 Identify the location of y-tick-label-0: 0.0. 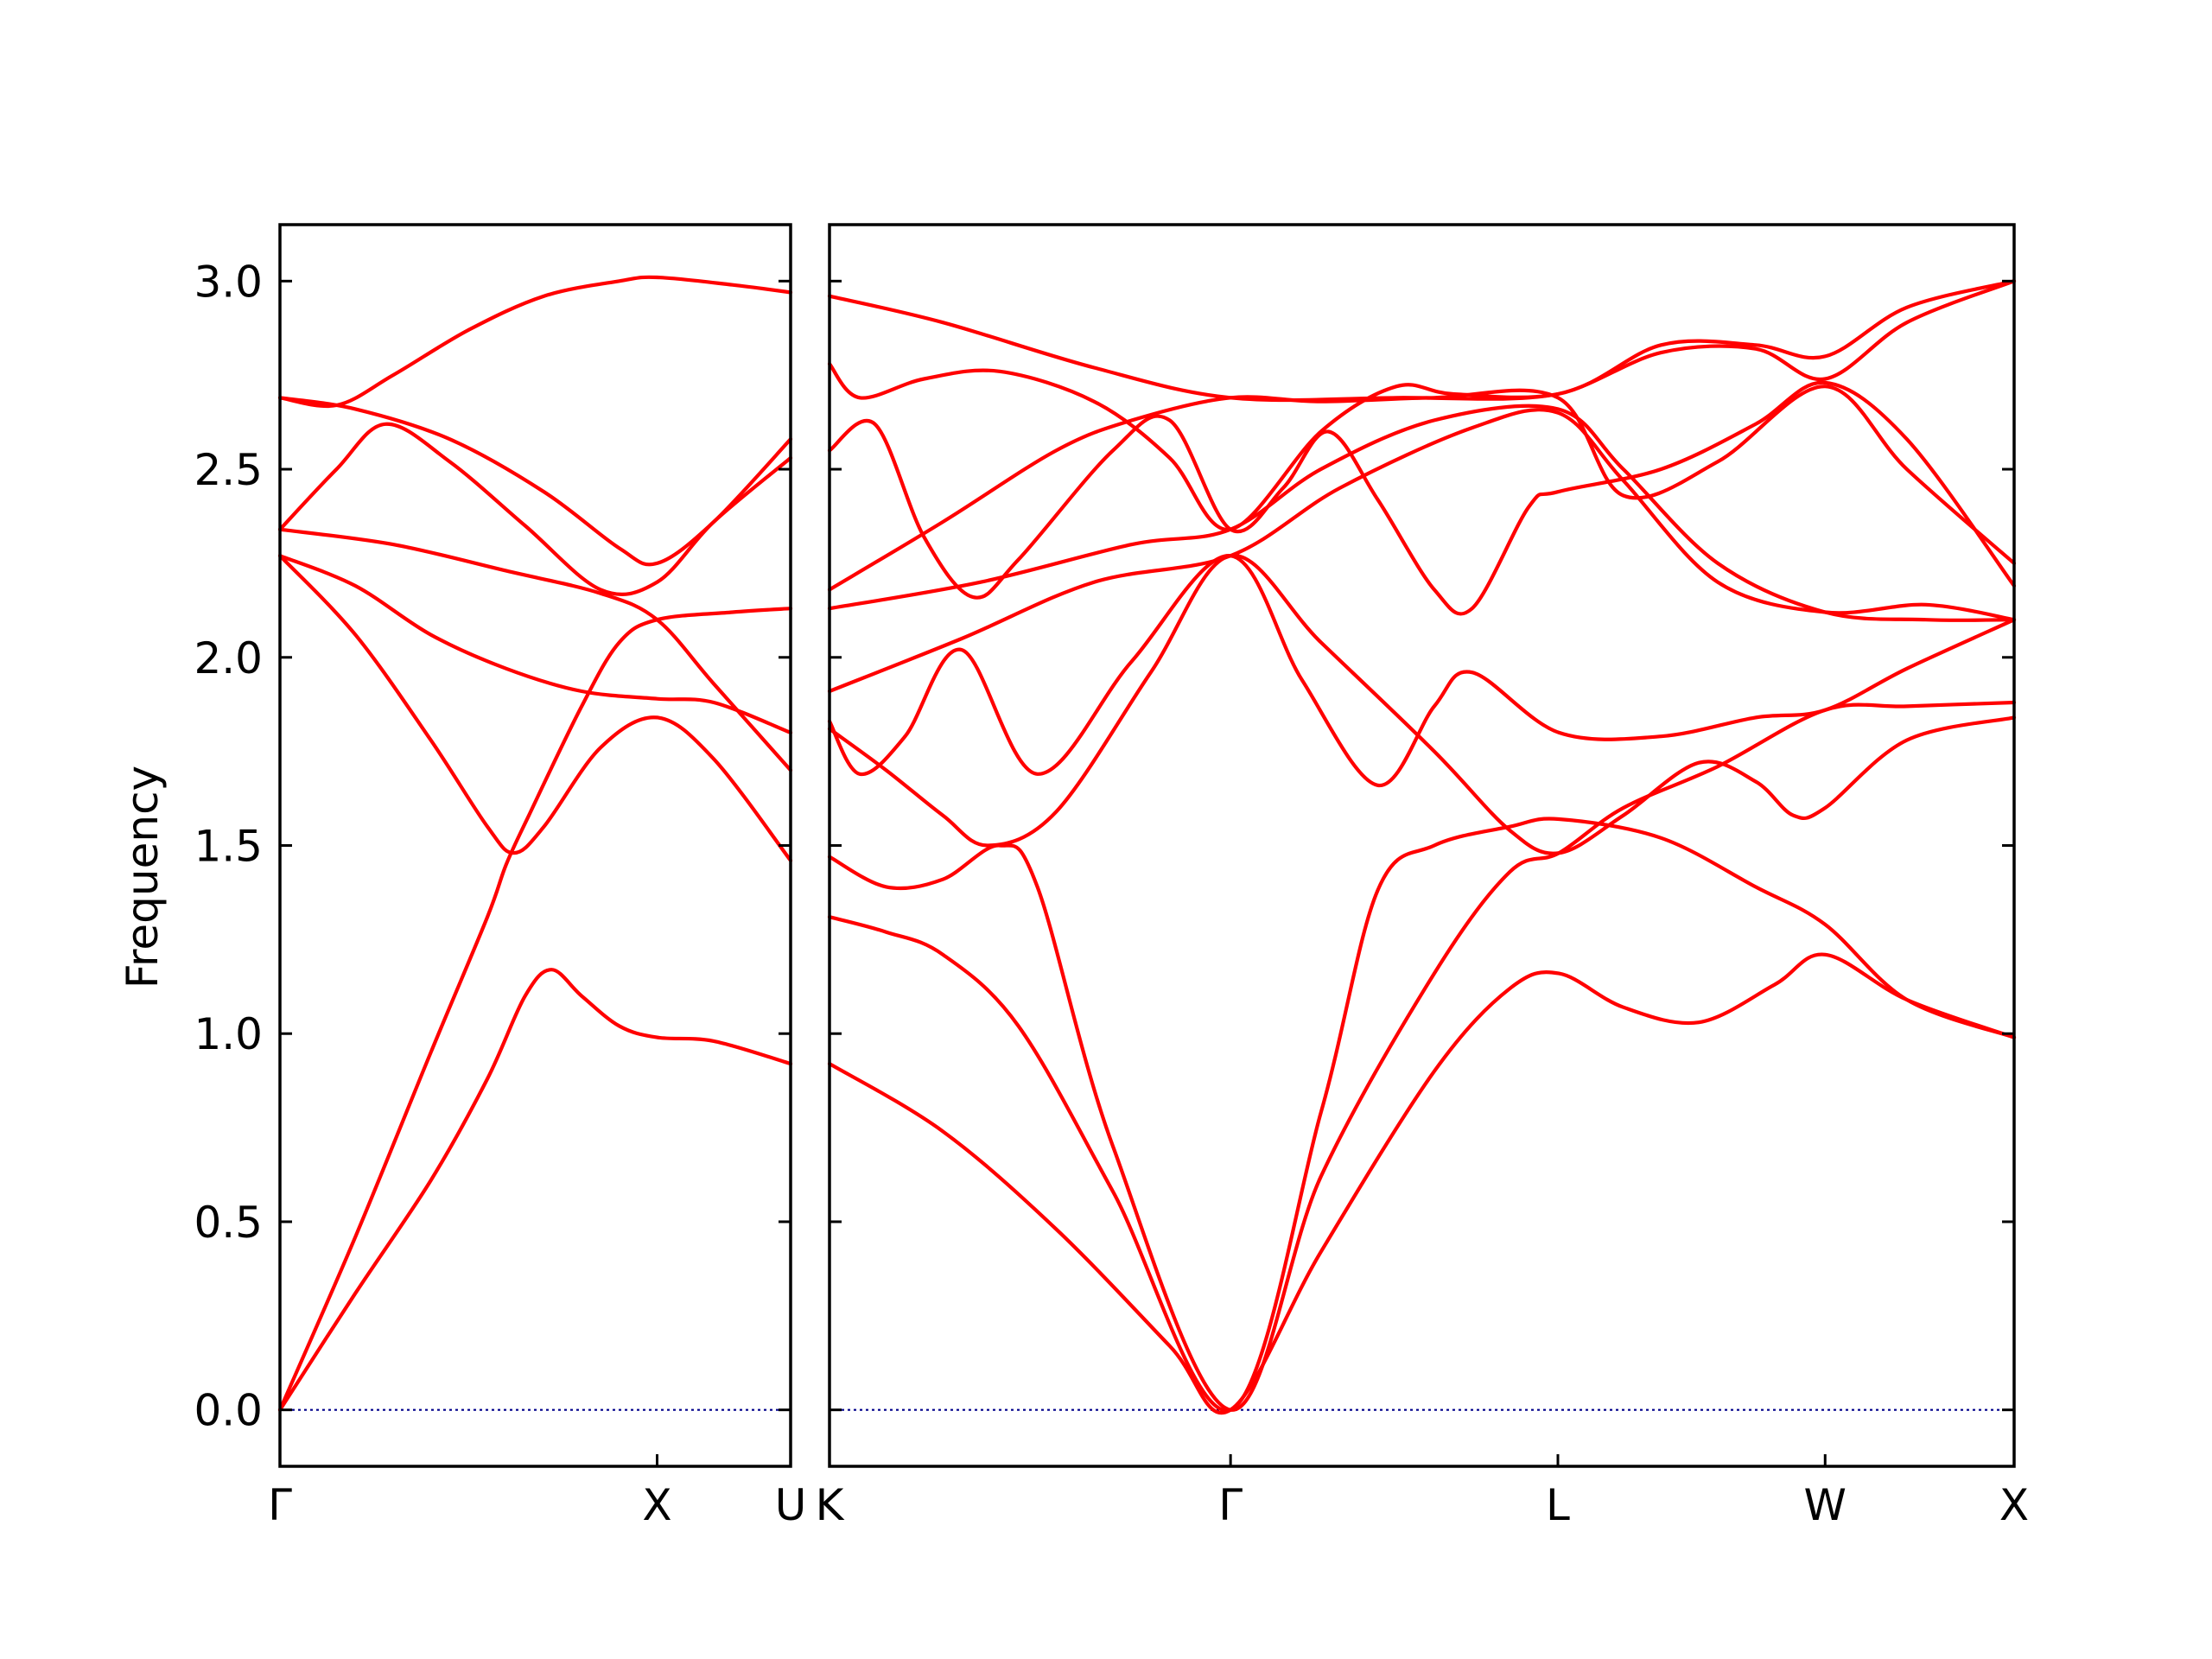
(229, 1411).